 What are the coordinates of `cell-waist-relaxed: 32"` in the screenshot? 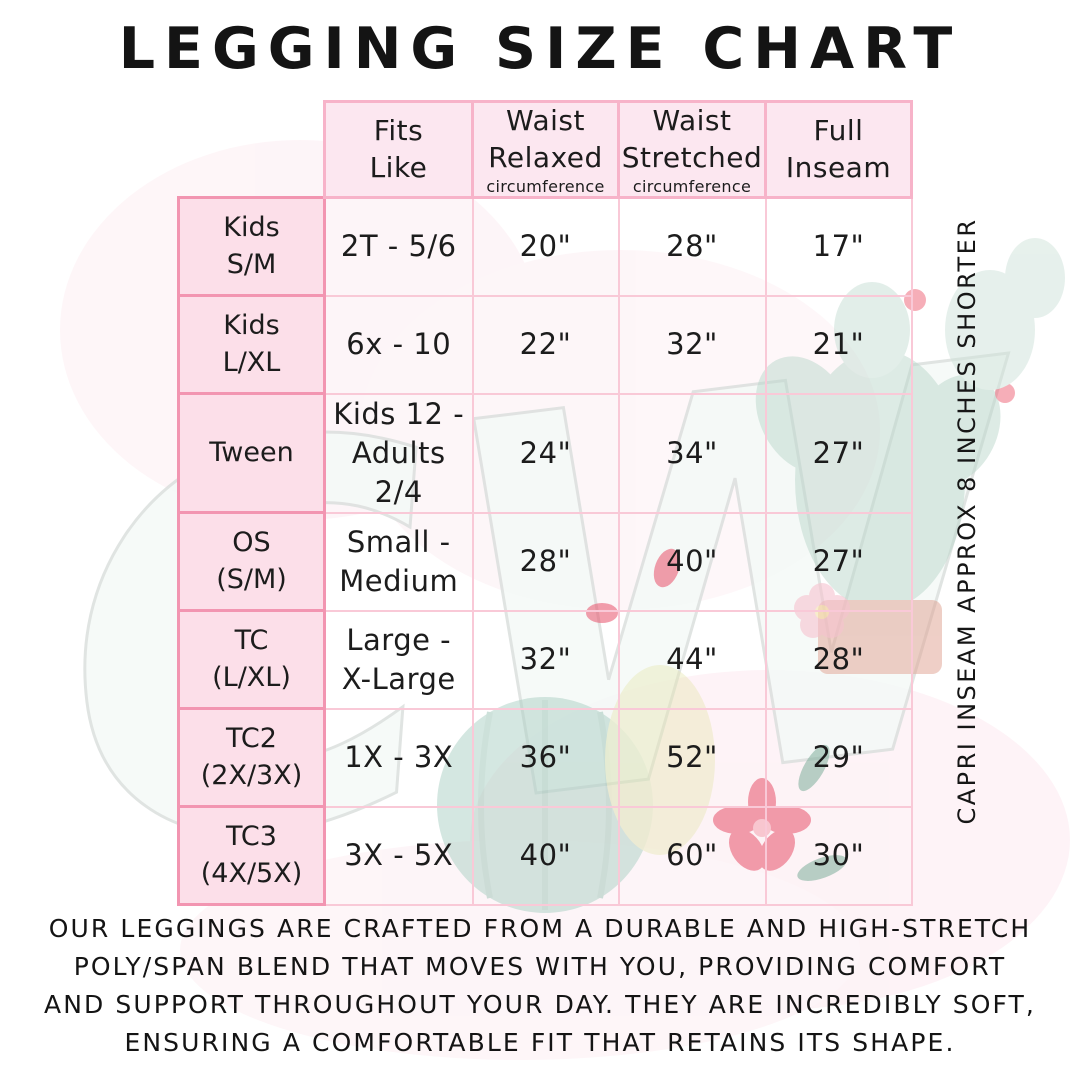 It's located at (545, 659).